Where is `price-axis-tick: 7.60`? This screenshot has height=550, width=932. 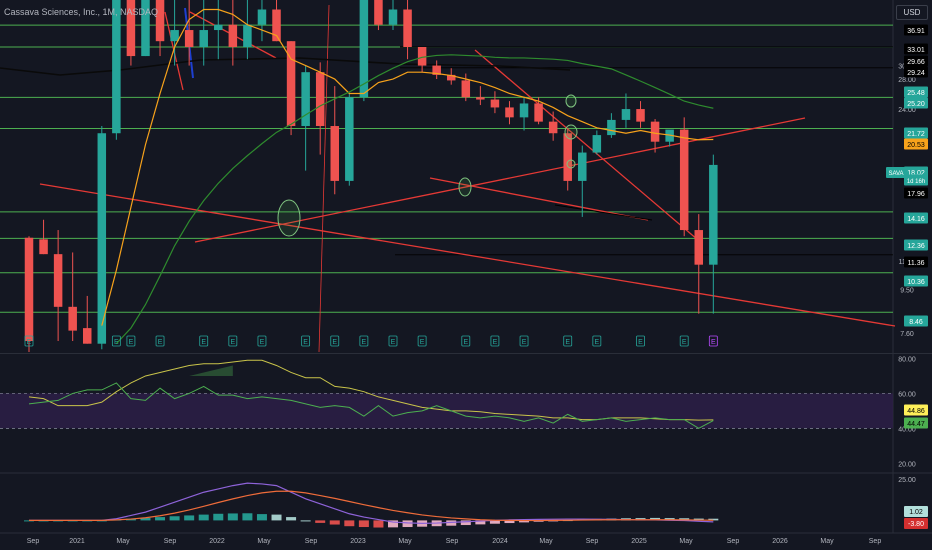
price-axis-tick: 7.60 is located at coordinates (907, 334).